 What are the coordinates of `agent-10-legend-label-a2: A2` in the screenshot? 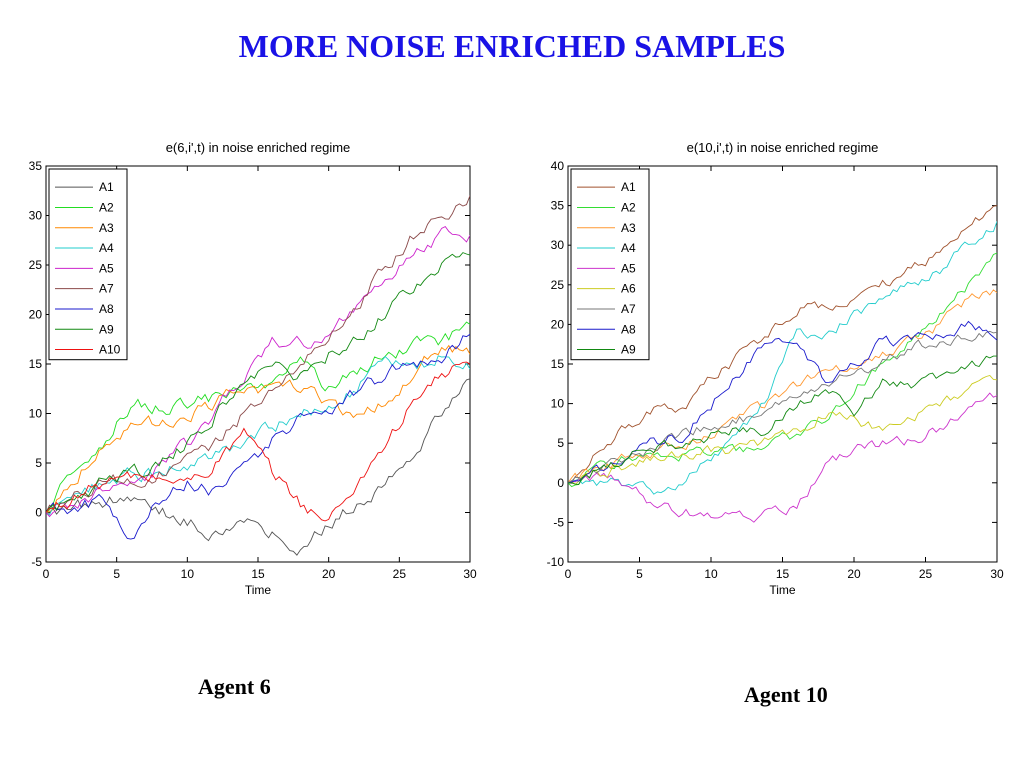 It's located at (628, 207).